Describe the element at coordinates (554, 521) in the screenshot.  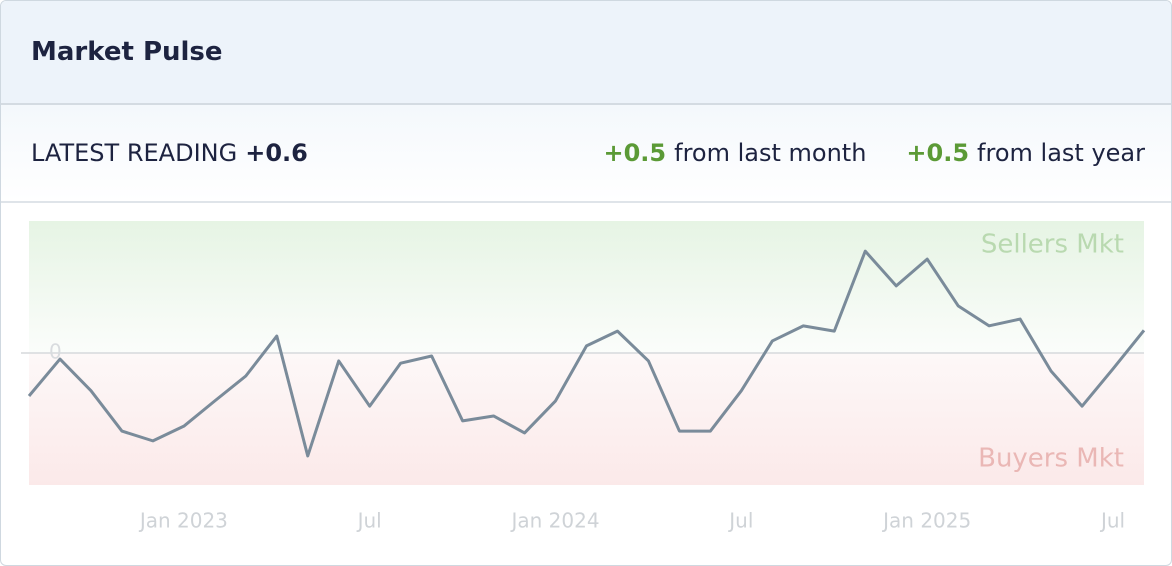
I see `x-tick-label: Jan 2024` at that location.